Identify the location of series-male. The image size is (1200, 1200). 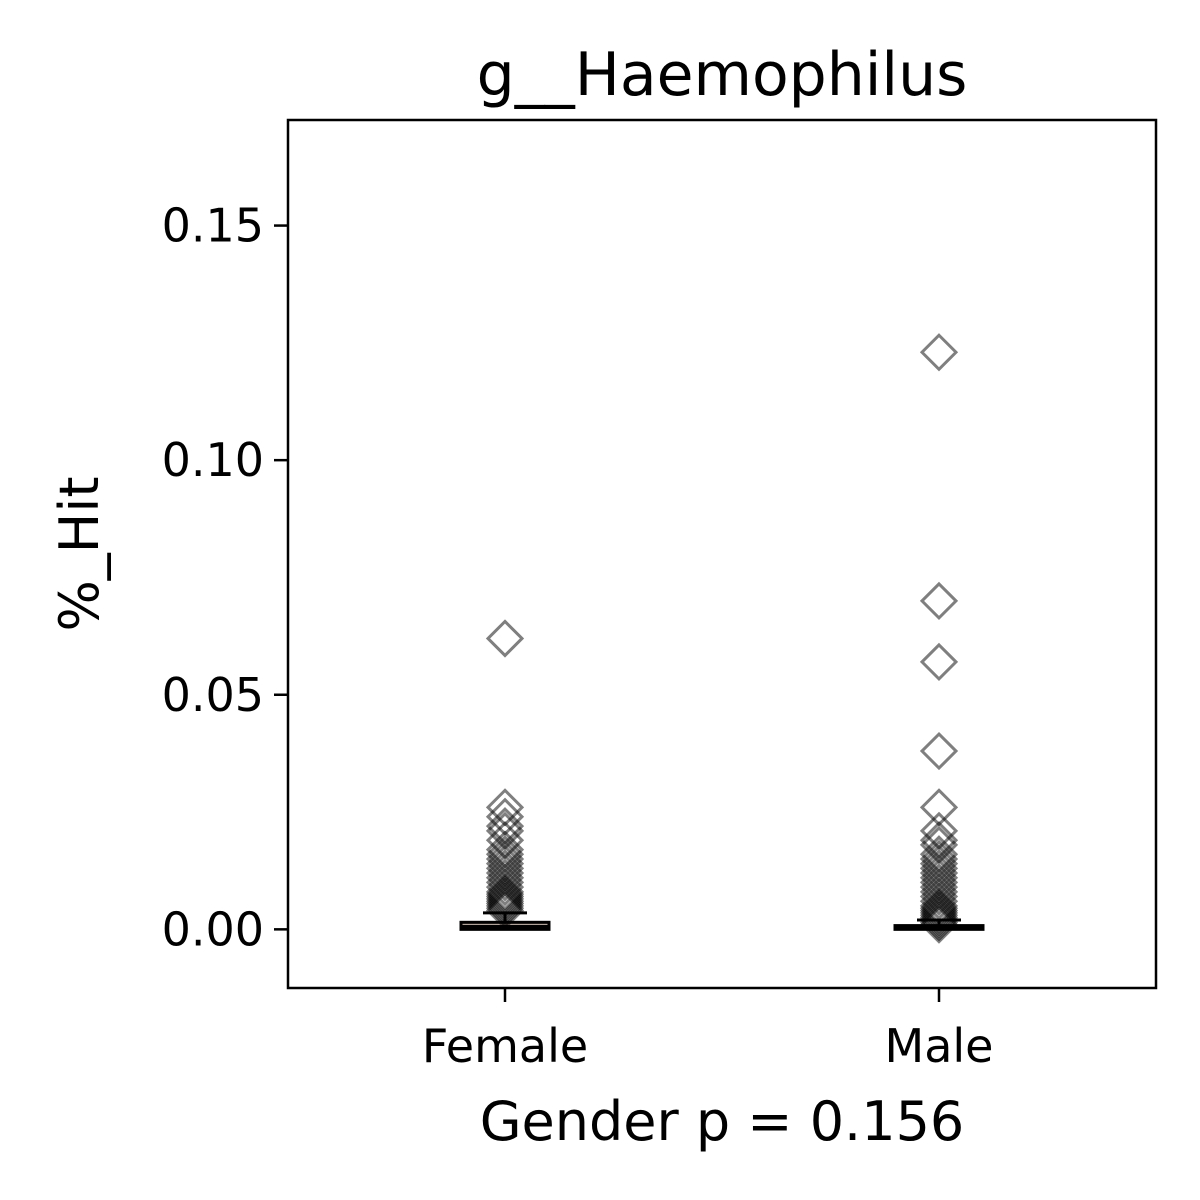
(939, 638).